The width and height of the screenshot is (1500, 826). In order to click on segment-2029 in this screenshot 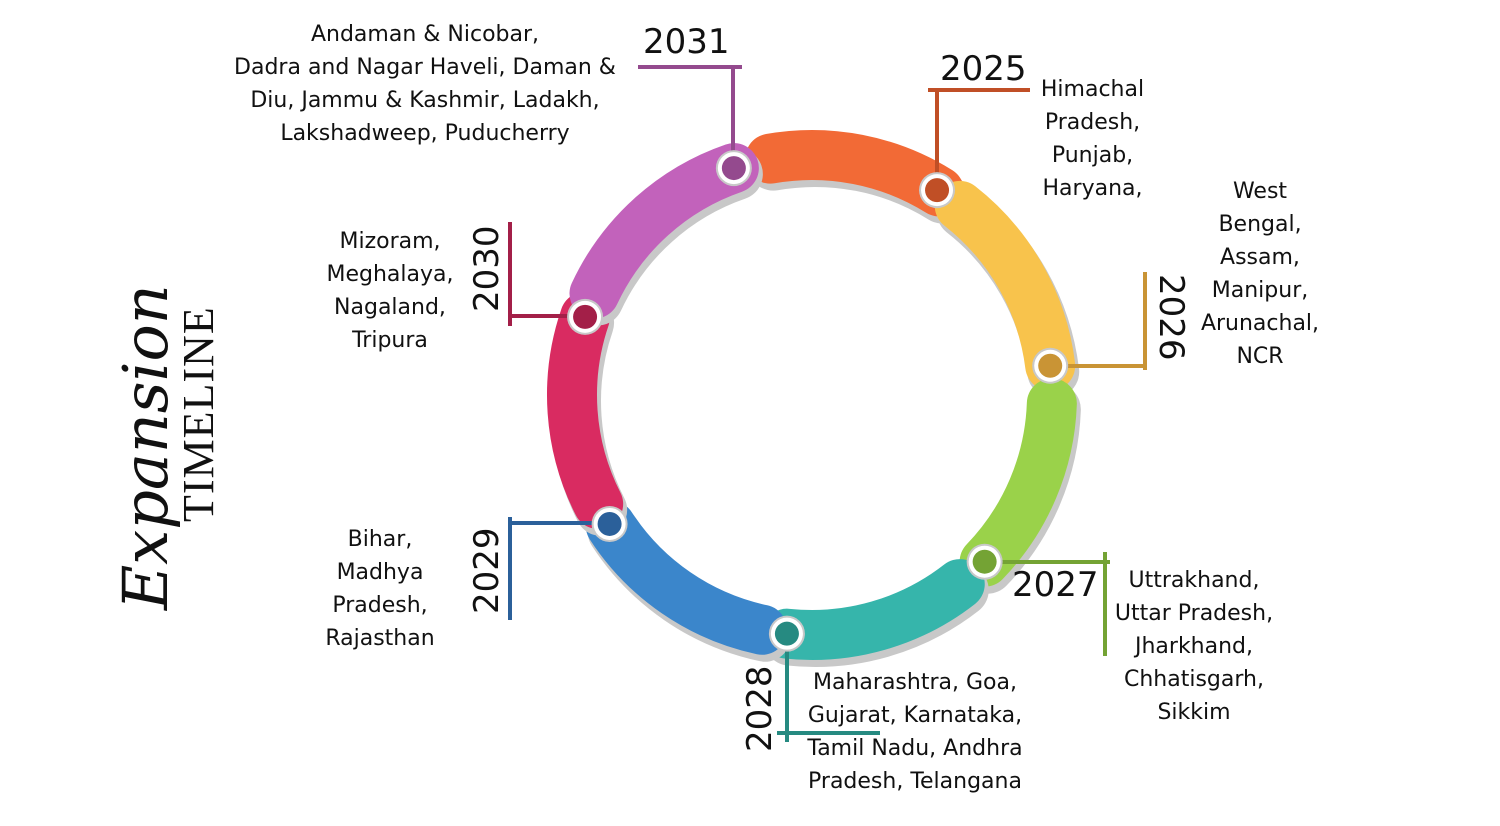, I will do `click(686, 577)`.